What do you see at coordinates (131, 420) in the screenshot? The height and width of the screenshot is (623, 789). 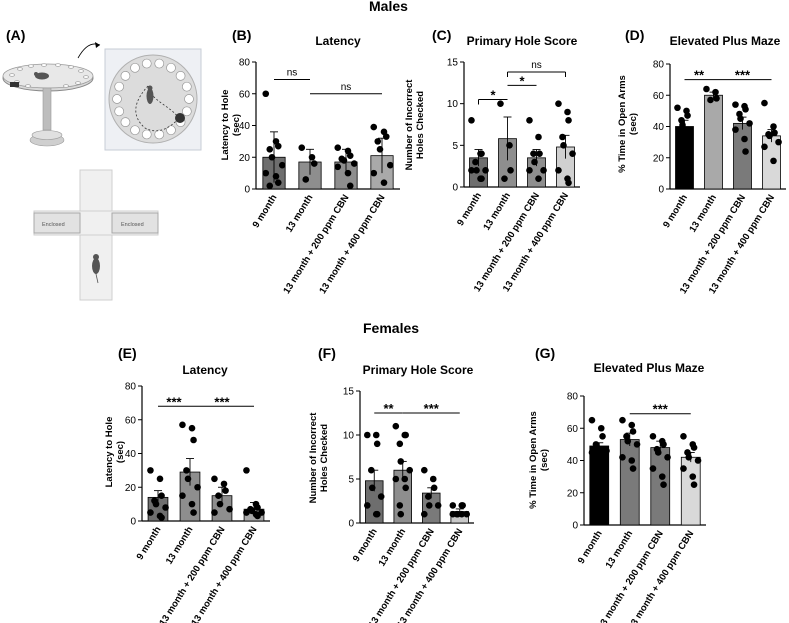 I see `y-tick-label: 60` at bounding box center [131, 420].